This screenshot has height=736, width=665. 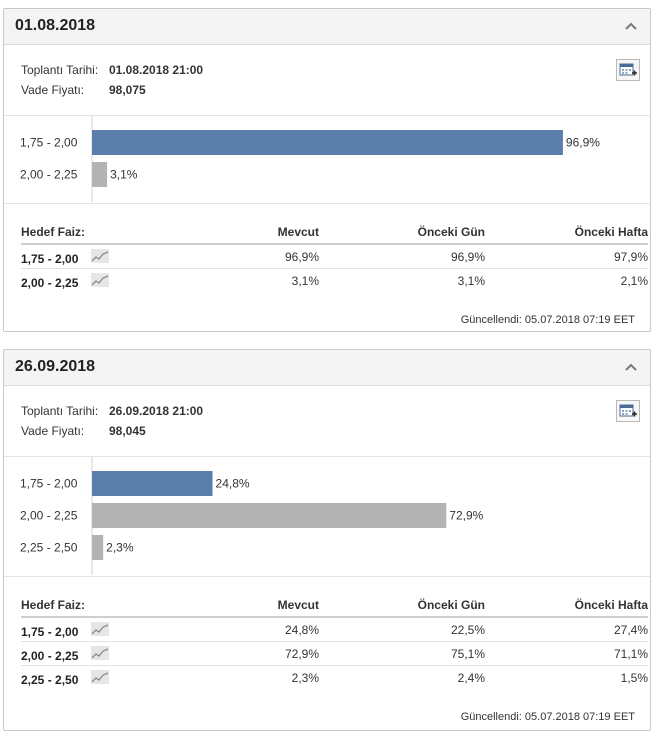 What do you see at coordinates (305, 678) in the screenshot?
I see `cell-current: 2,3%` at bounding box center [305, 678].